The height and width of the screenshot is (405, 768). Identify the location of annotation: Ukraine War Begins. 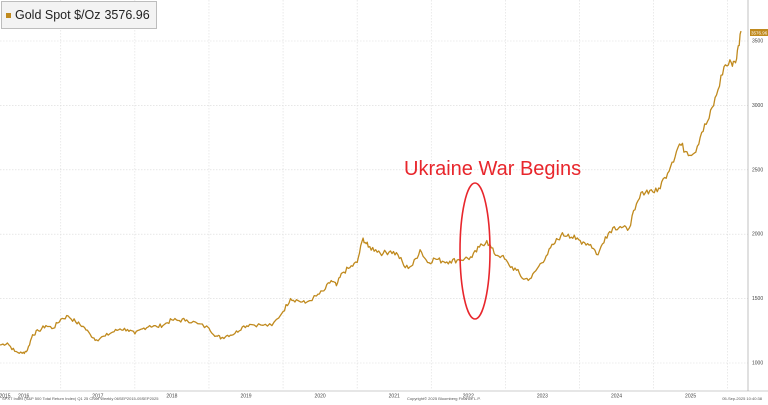
(492, 239).